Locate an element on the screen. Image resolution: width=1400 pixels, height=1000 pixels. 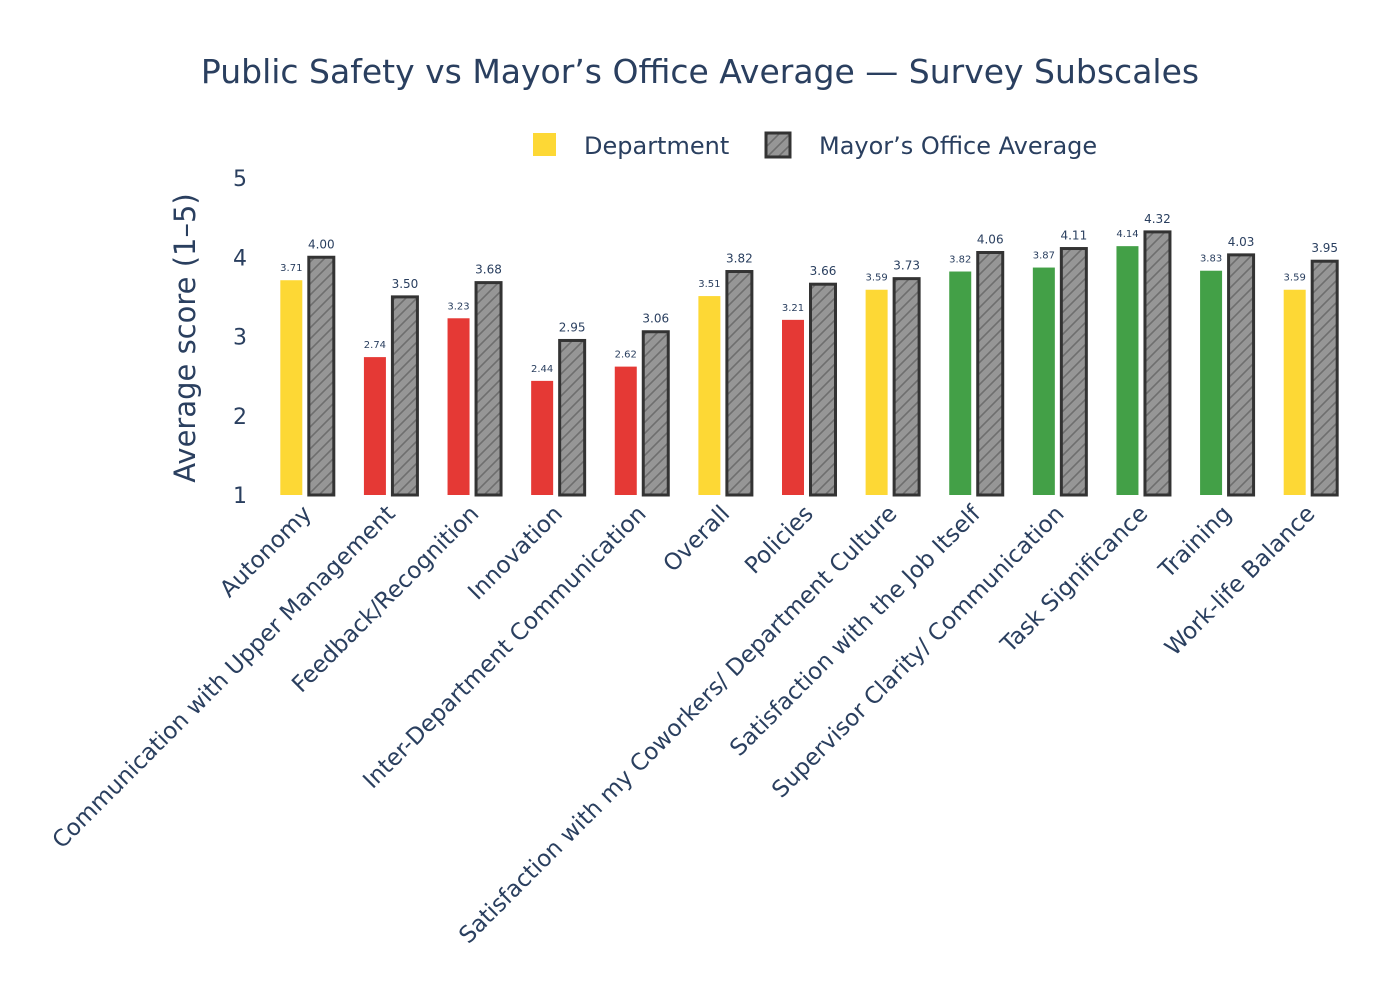
department-bar-supervisor-clarity-communication is located at coordinates (1043, 381).